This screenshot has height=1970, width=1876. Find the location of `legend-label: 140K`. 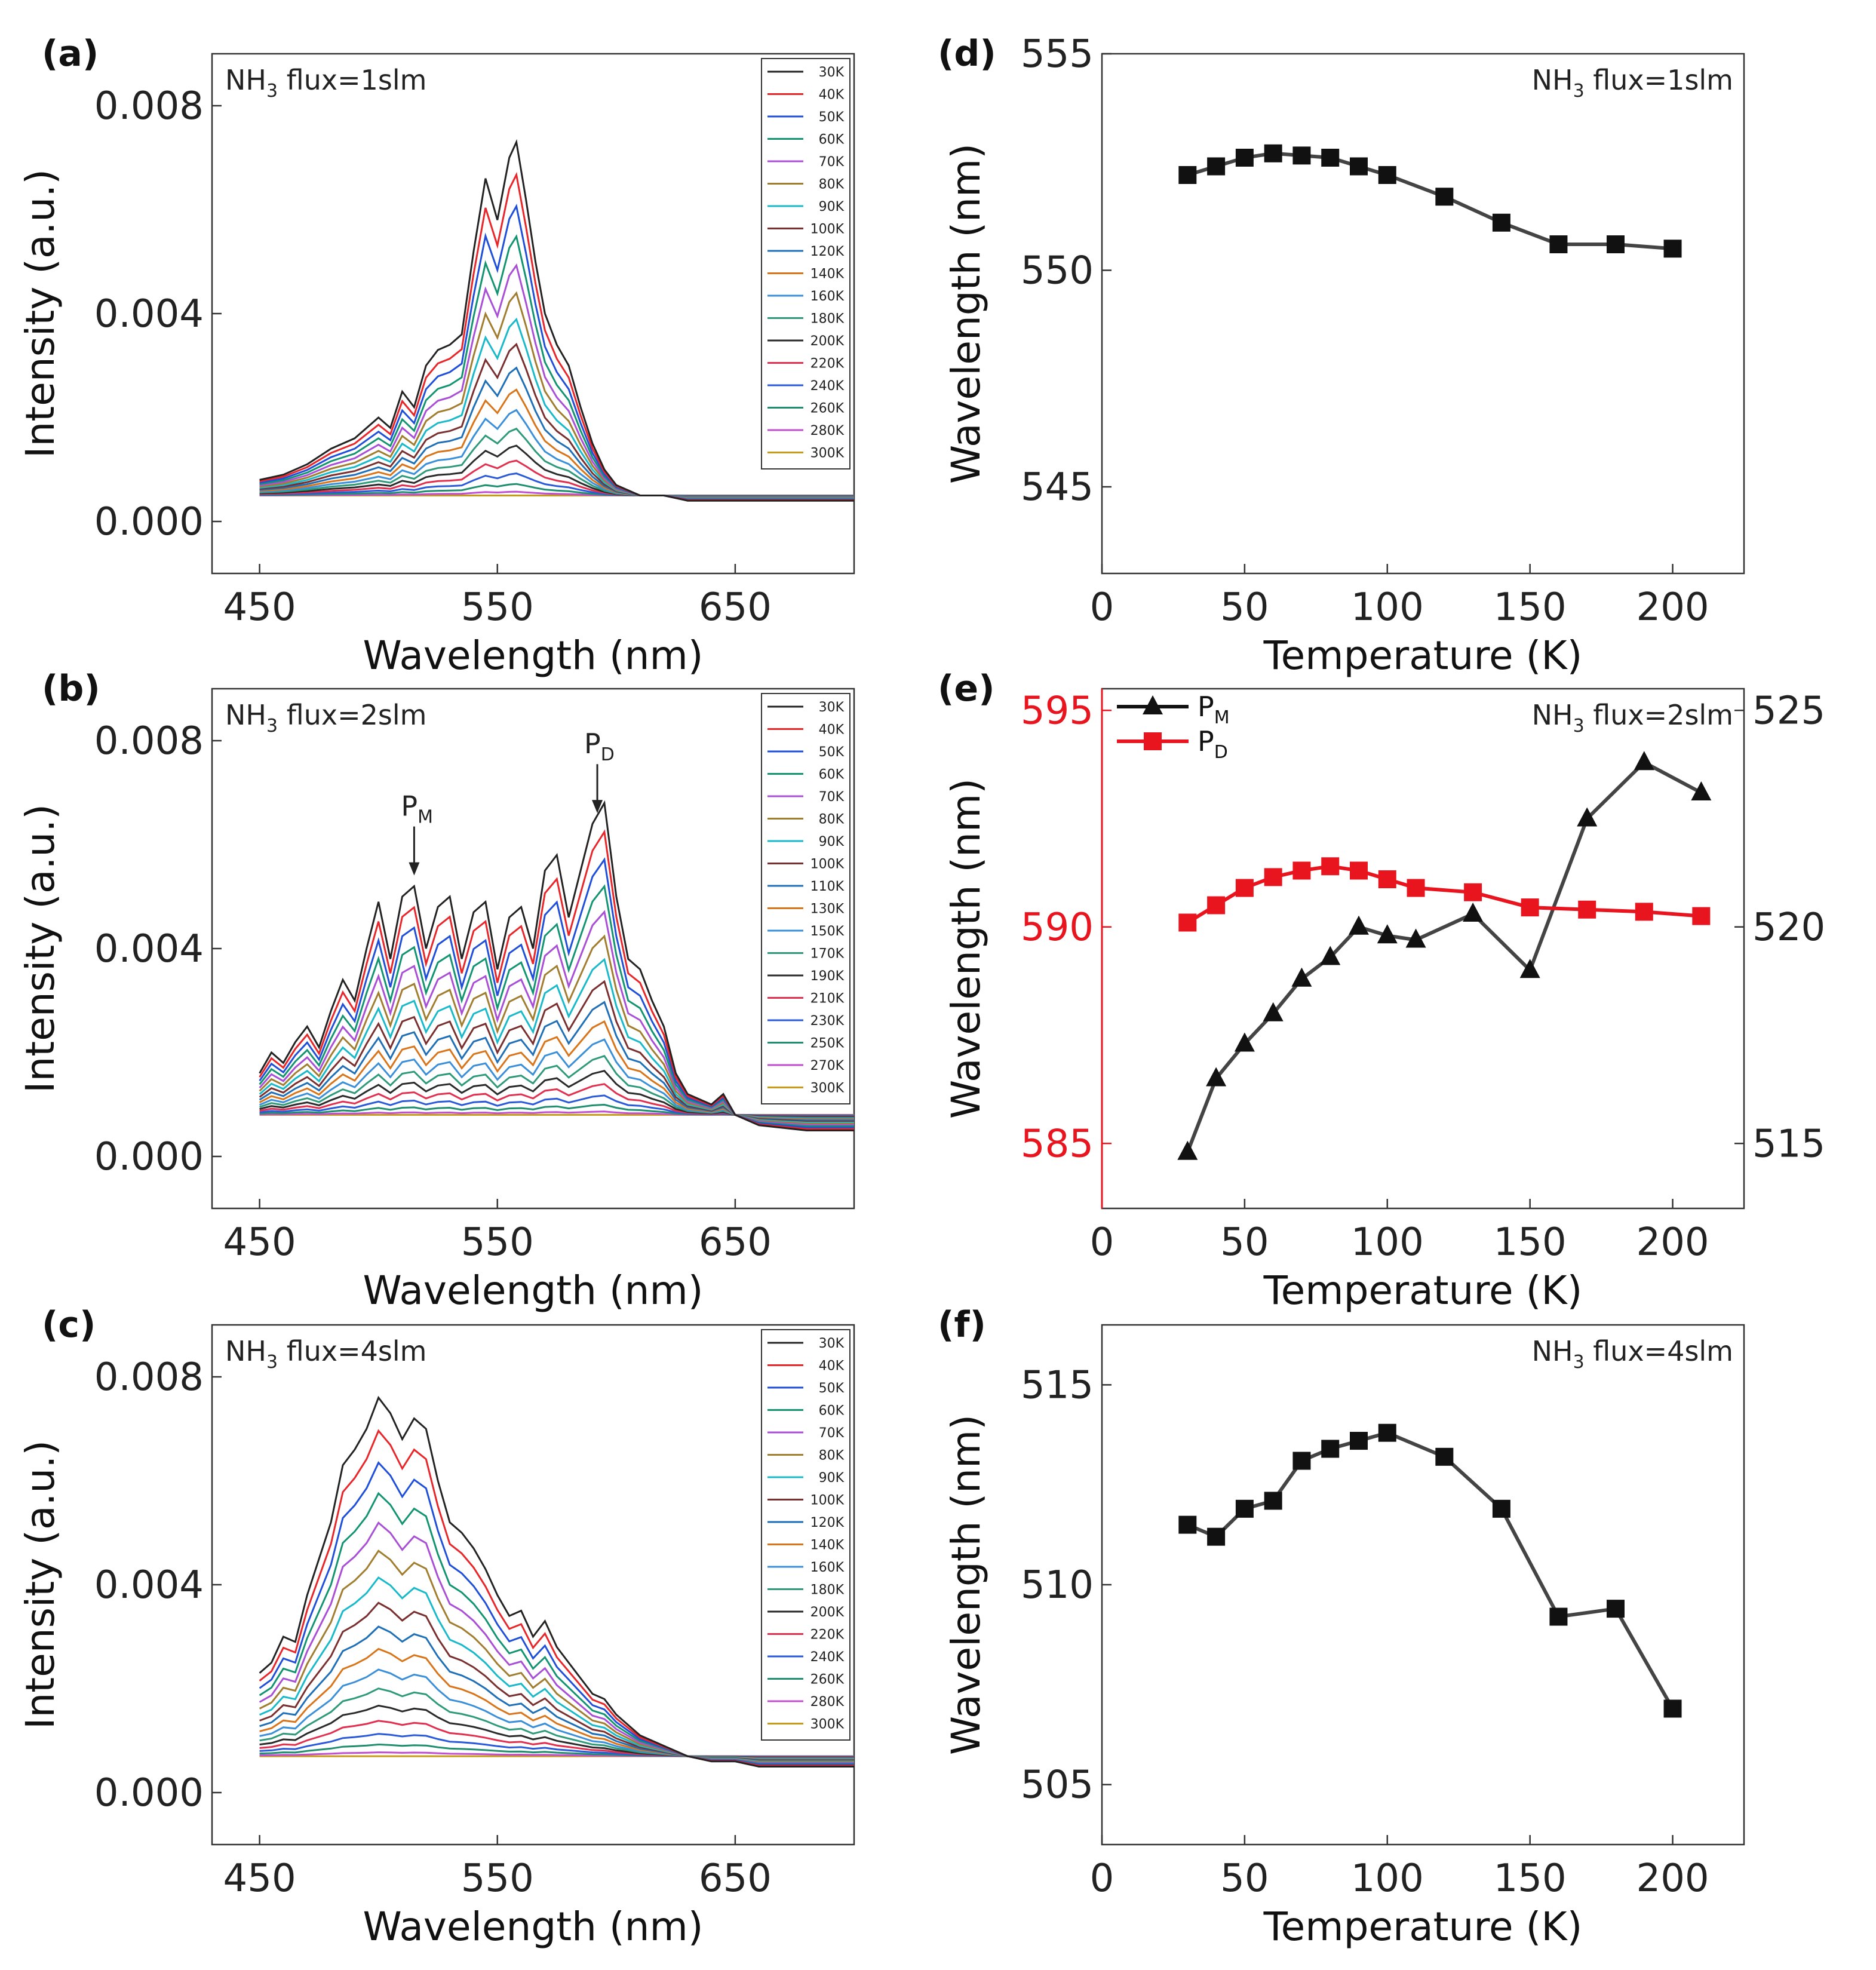

legend-label: 140K is located at coordinates (827, 274).